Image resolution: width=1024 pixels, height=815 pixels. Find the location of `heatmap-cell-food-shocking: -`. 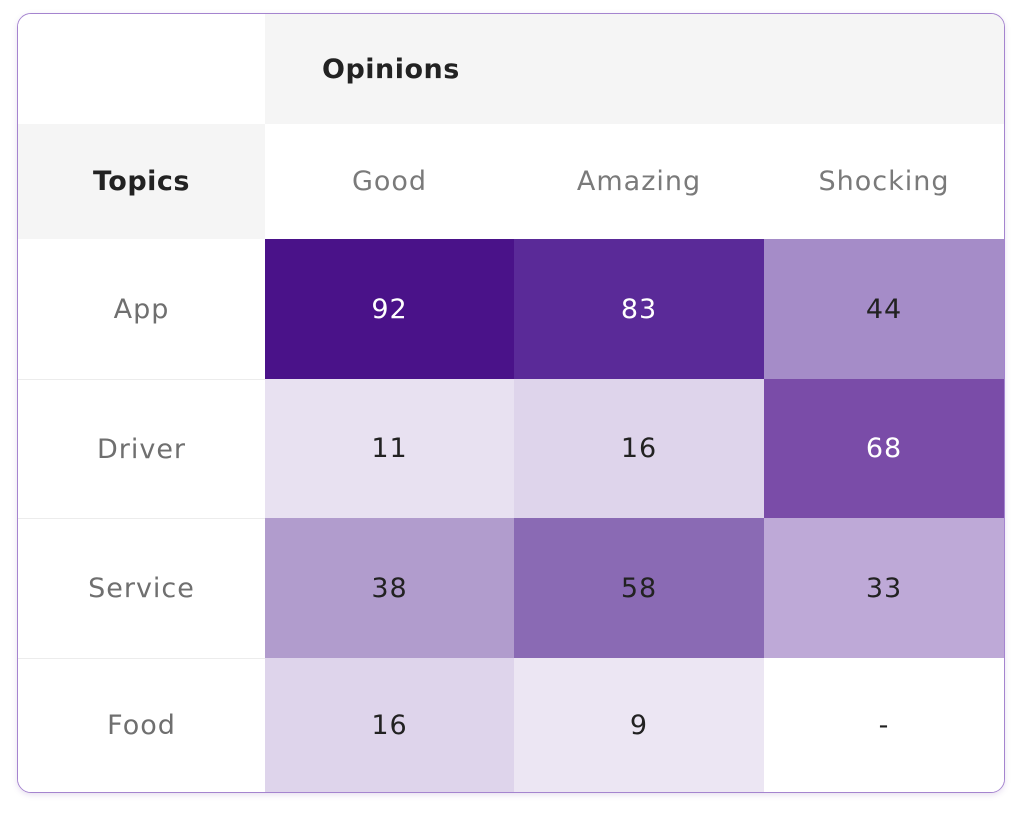

heatmap-cell-food-shocking: - is located at coordinates (884, 725).